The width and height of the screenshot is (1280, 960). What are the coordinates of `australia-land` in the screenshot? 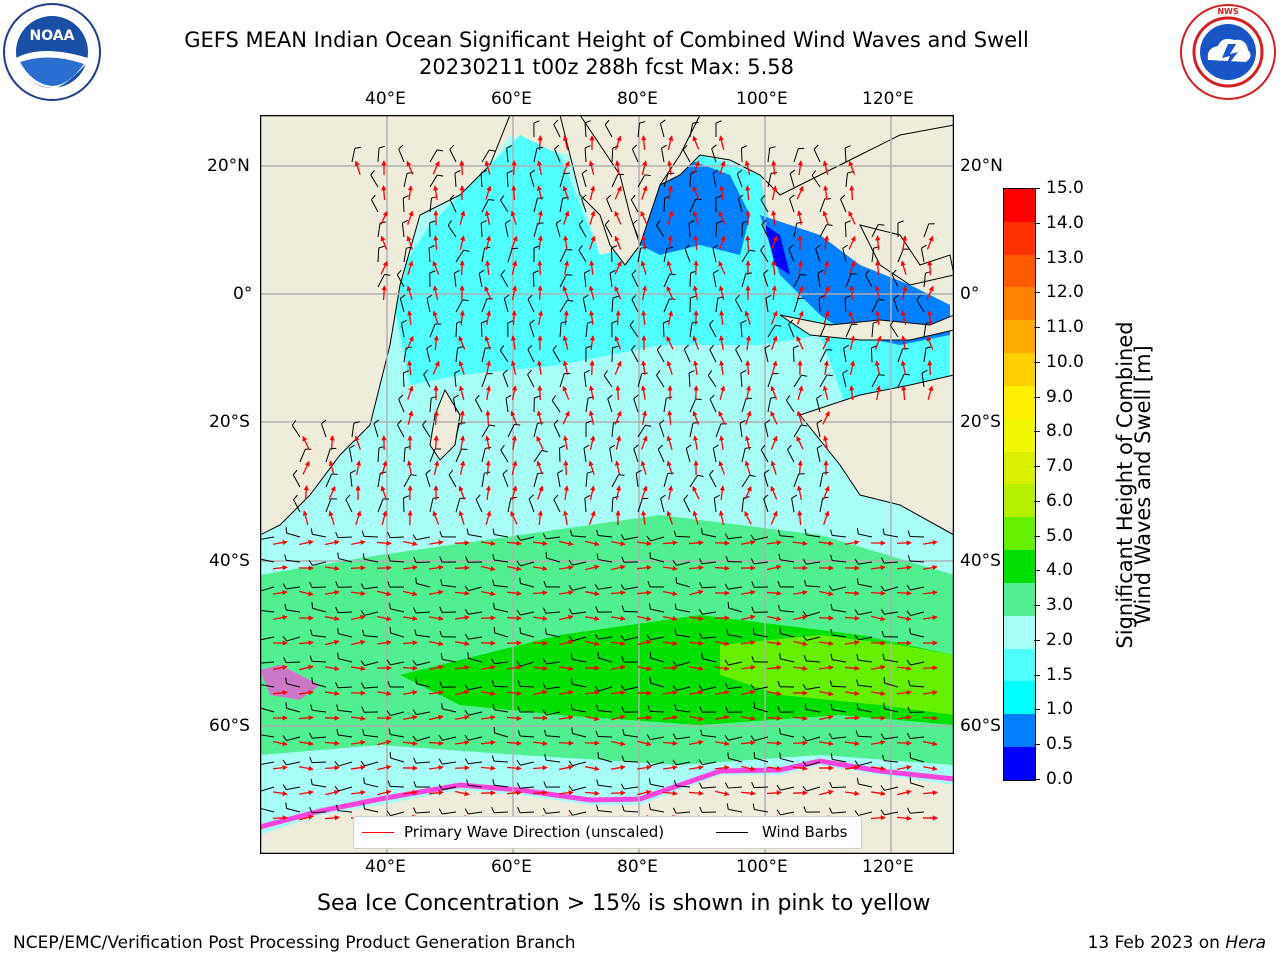 It's located at (876, 455).